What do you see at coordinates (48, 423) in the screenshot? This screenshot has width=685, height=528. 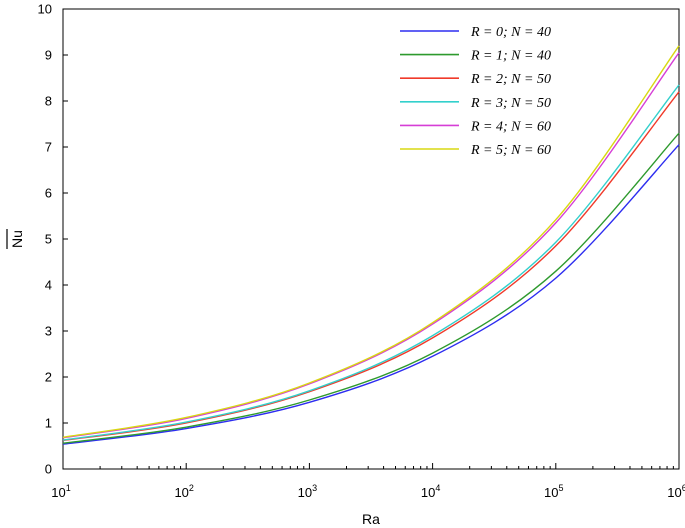 I see `y-tick-label: 1` at bounding box center [48, 423].